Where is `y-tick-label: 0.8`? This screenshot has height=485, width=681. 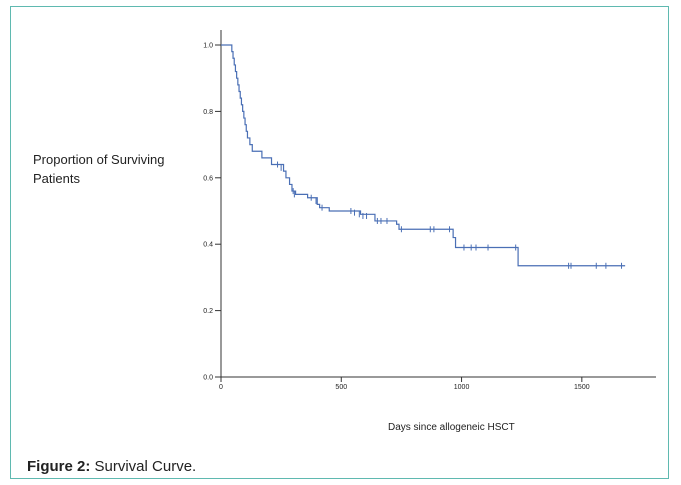
y-tick-label: 0.8 is located at coordinates (208, 112).